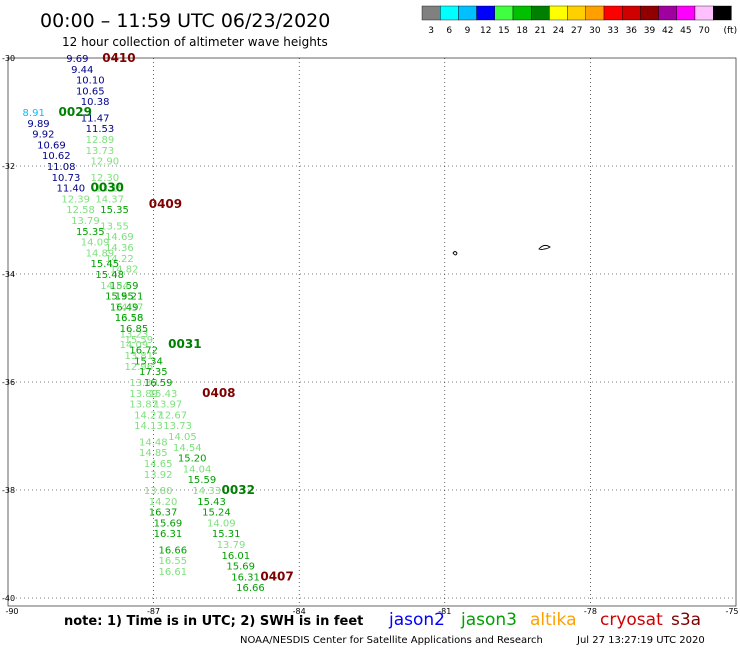 This screenshot has width=740, height=654. I want to click on wave-height-label: 15.21, so click(129, 297).